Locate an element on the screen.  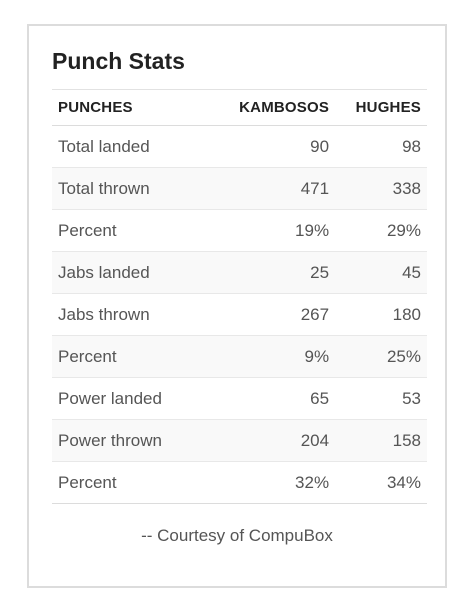
table-row: Percent 19% 29% is located at coordinates (239, 230).